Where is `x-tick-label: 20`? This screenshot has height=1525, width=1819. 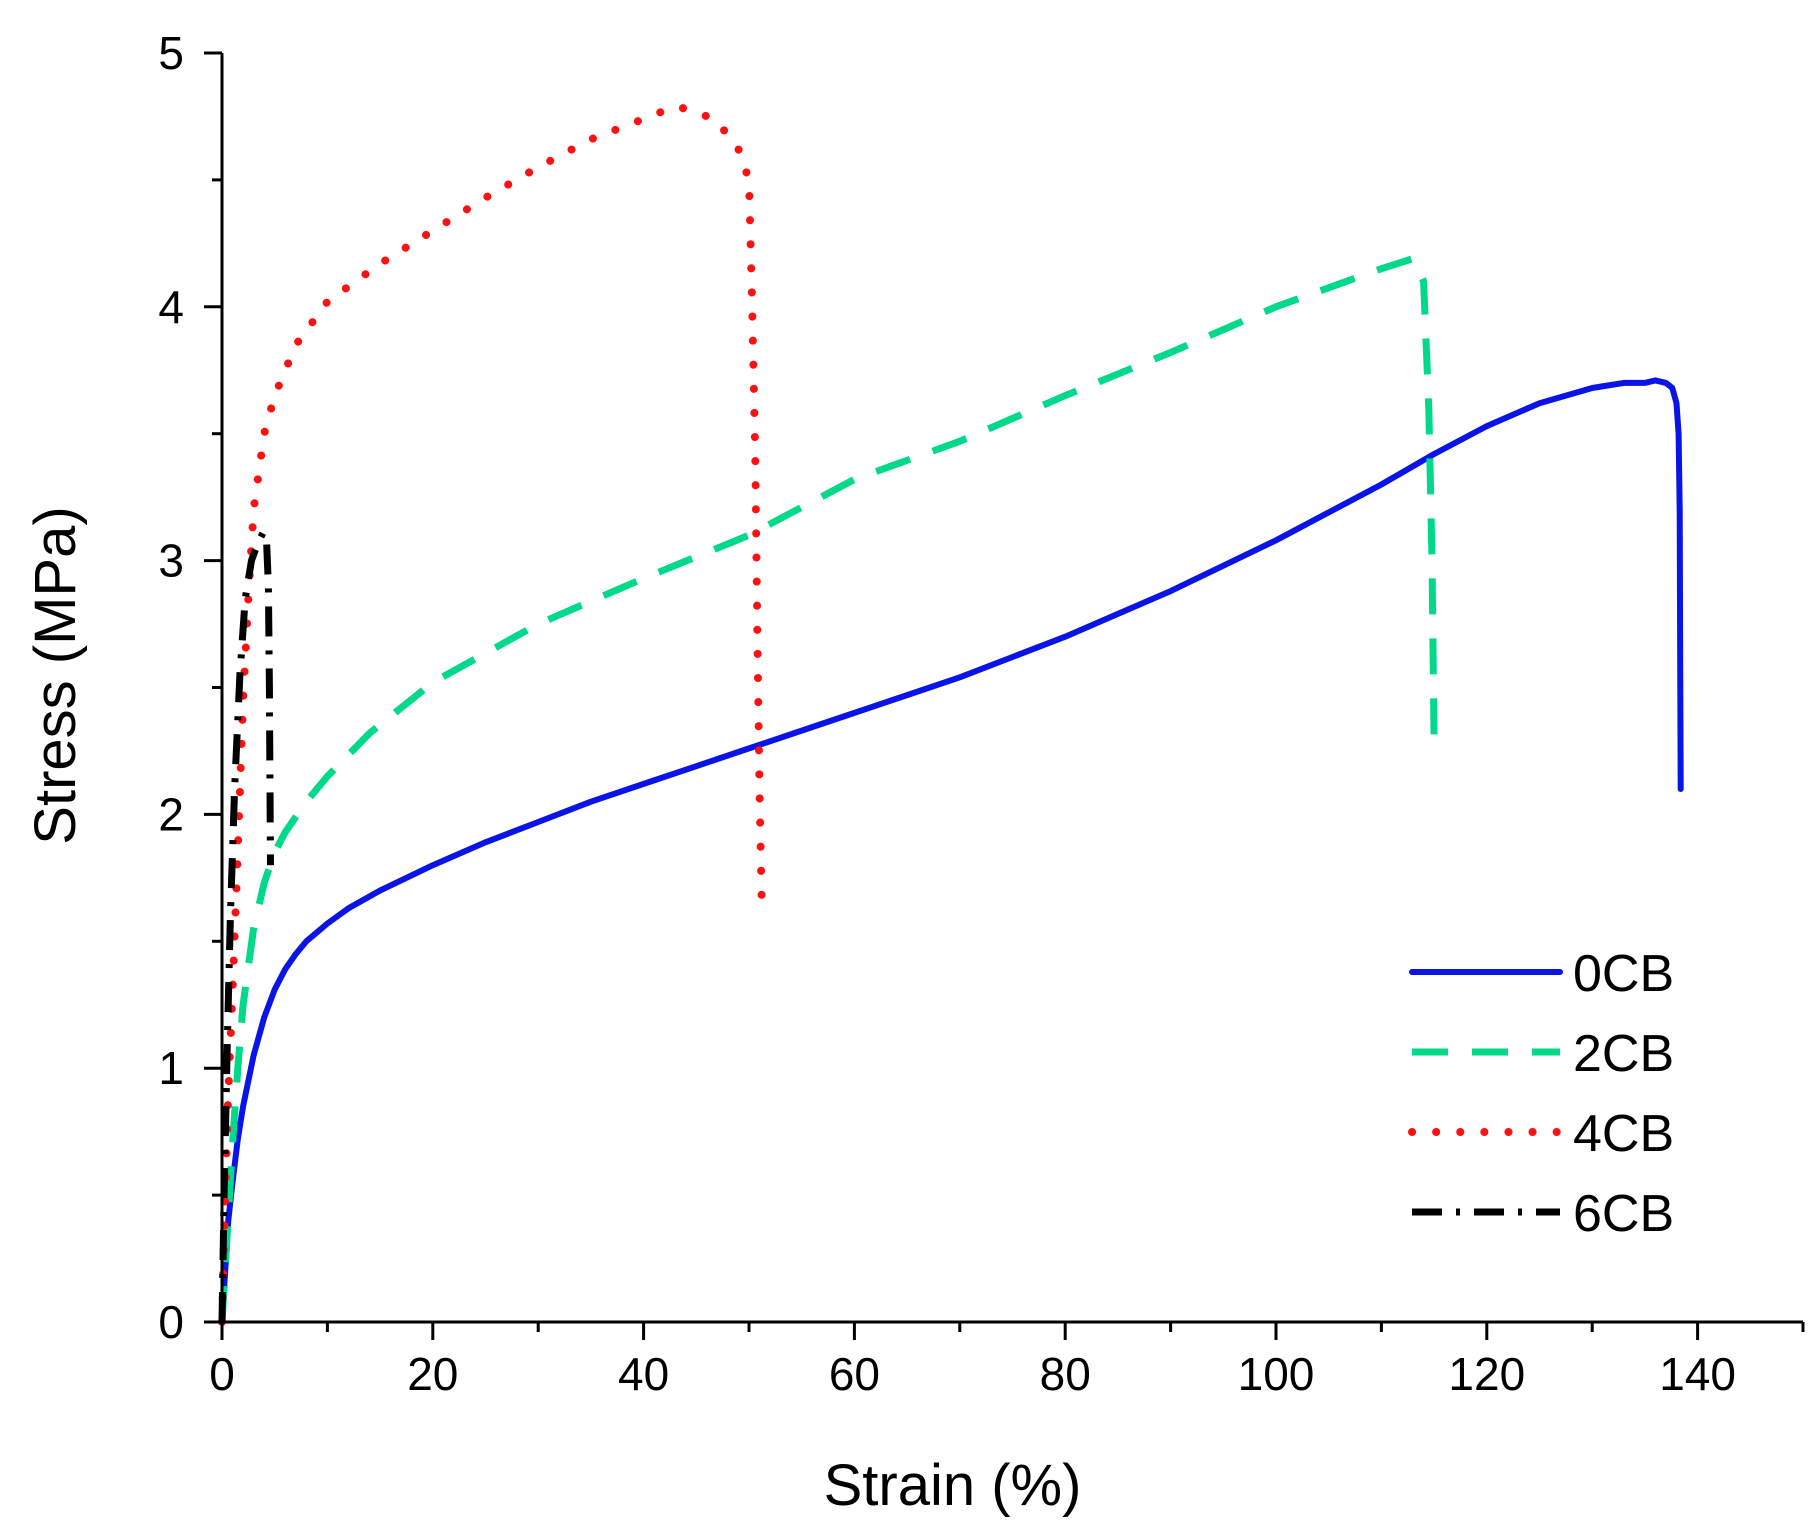
x-tick-label: 20 is located at coordinates (432, 1374).